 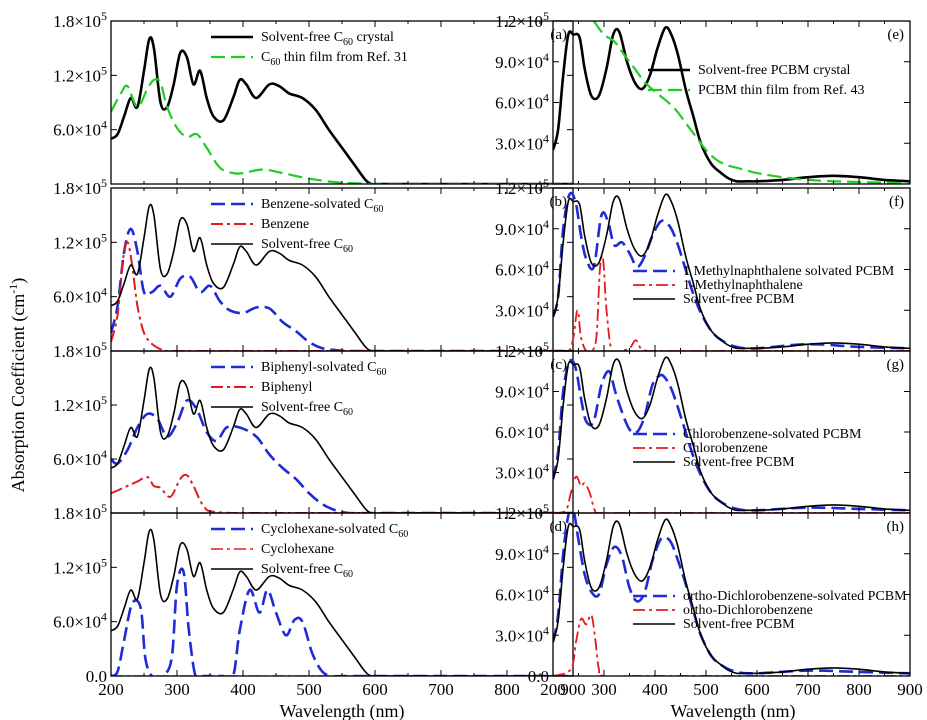 What do you see at coordinates (895, 35) in the screenshot?
I see `panel-tag: (e)` at bounding box center [895, 35].